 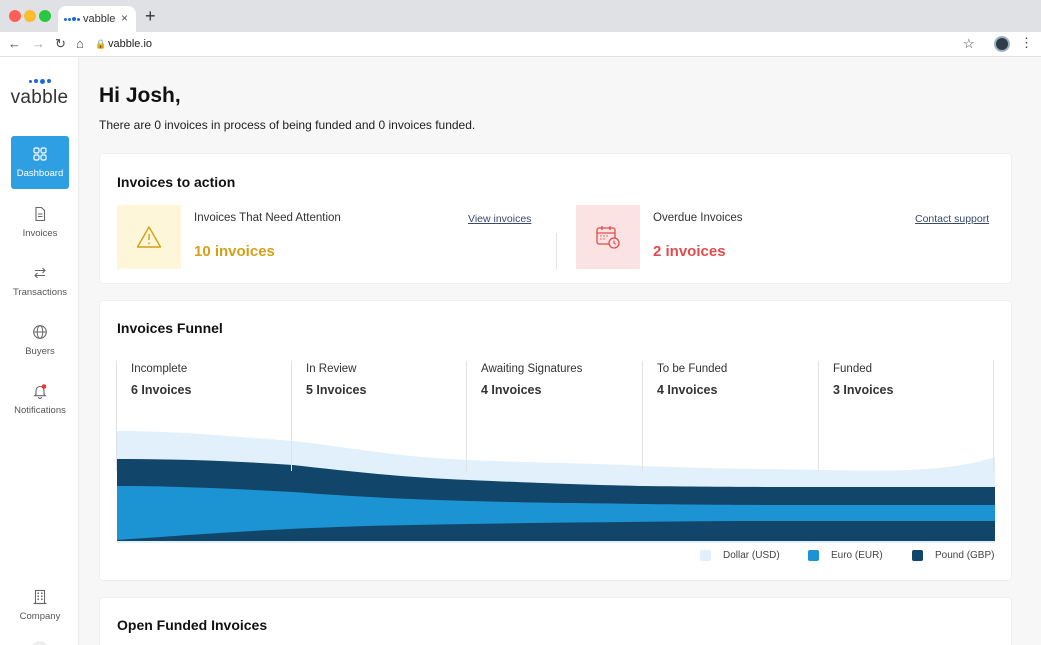 What do you see at coordinates (698, 218) in the screenshot?
I see `overdue-label: Overdue Invoices` at bounding box center [698, 218].